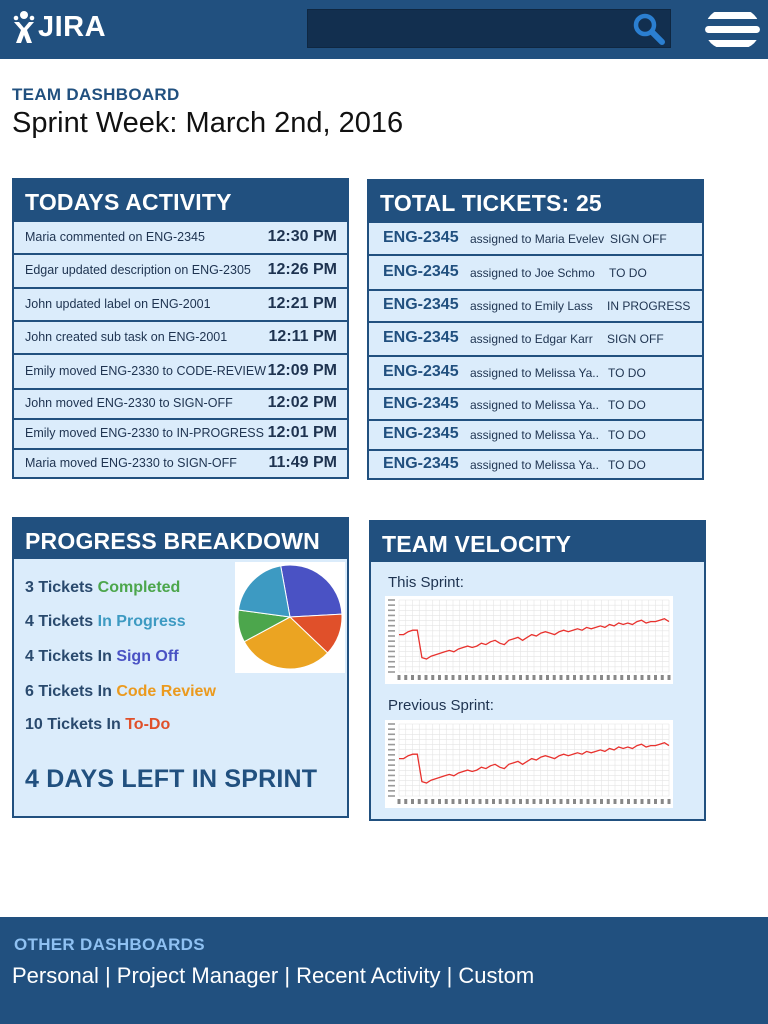  Describe the element at coordinates (55, 975) in the screenshot. I see `link-personal: Personal` at that location.